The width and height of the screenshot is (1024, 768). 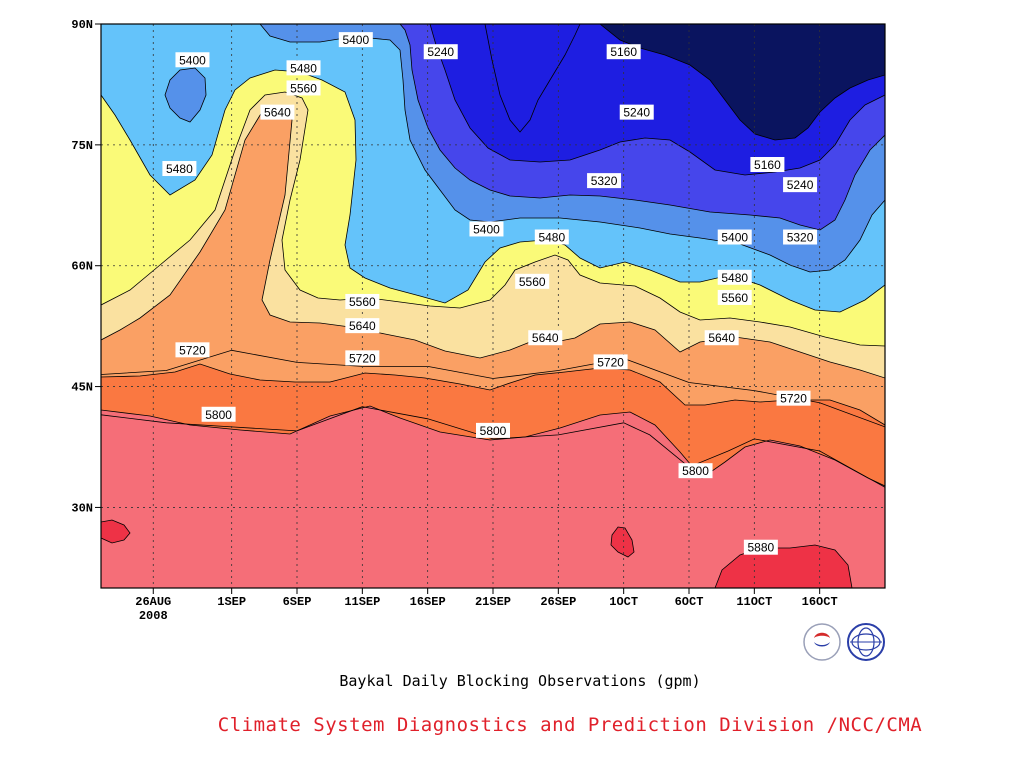 I want to click on bcc-logo, so click(x=822, y=642).